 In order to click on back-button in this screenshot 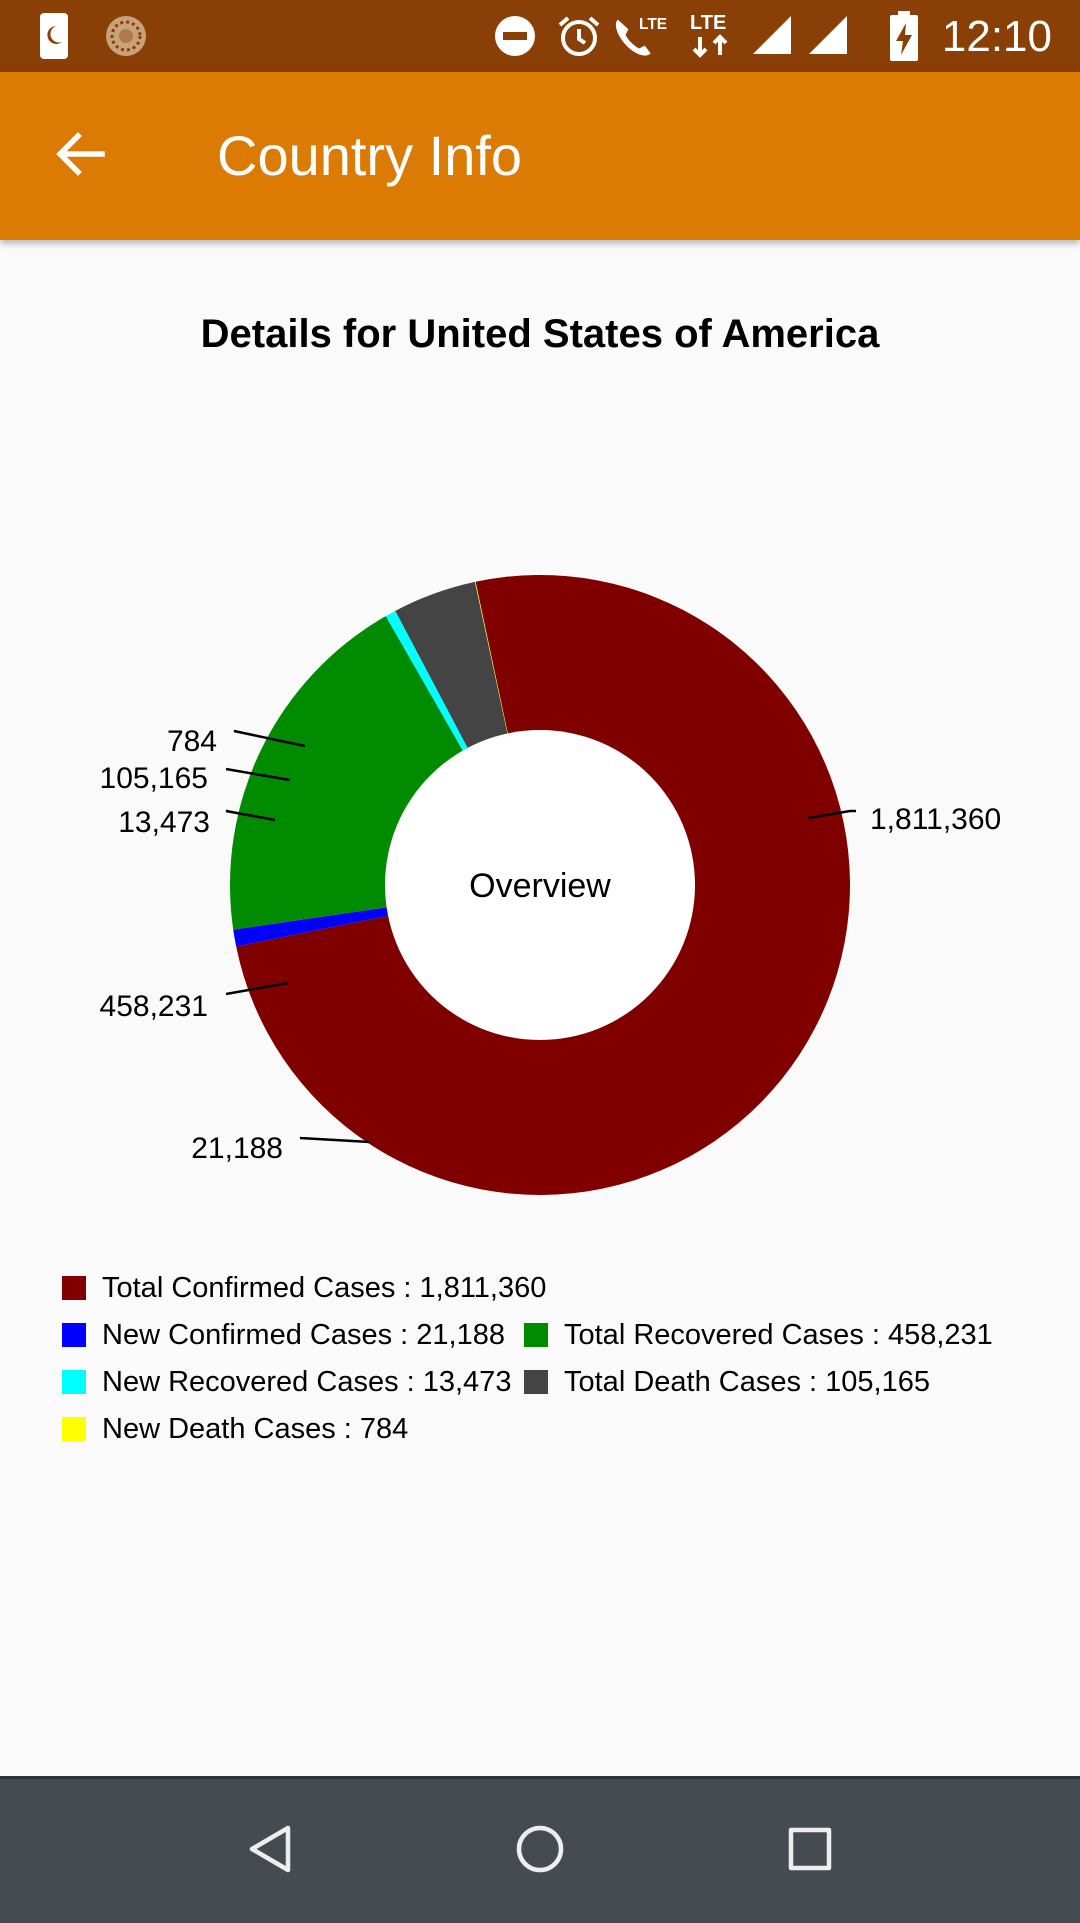, I will do `click(80, 156)`.